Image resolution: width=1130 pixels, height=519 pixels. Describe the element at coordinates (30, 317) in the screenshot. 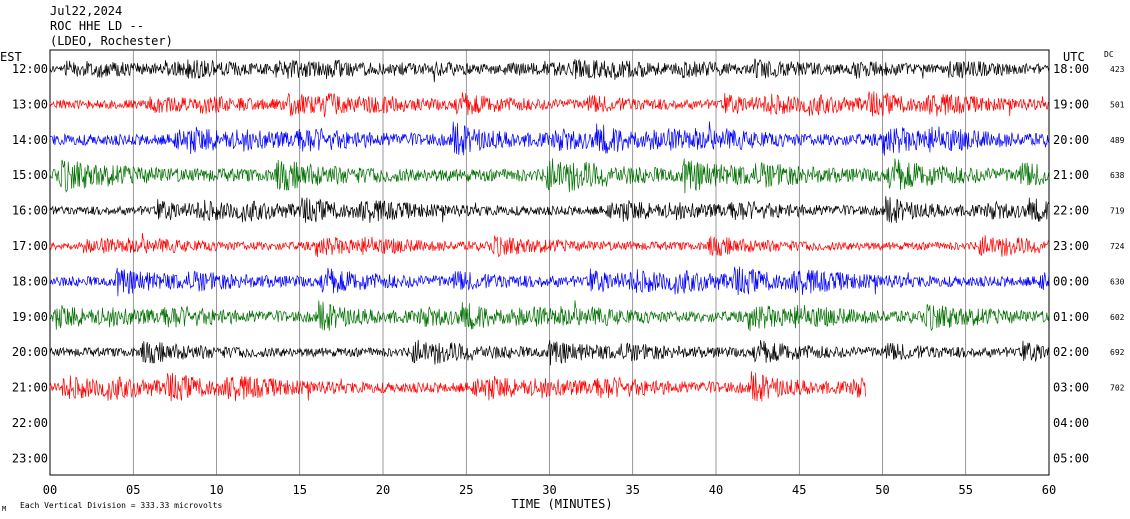

I see `est-label-19:00: 19:00` at that location.